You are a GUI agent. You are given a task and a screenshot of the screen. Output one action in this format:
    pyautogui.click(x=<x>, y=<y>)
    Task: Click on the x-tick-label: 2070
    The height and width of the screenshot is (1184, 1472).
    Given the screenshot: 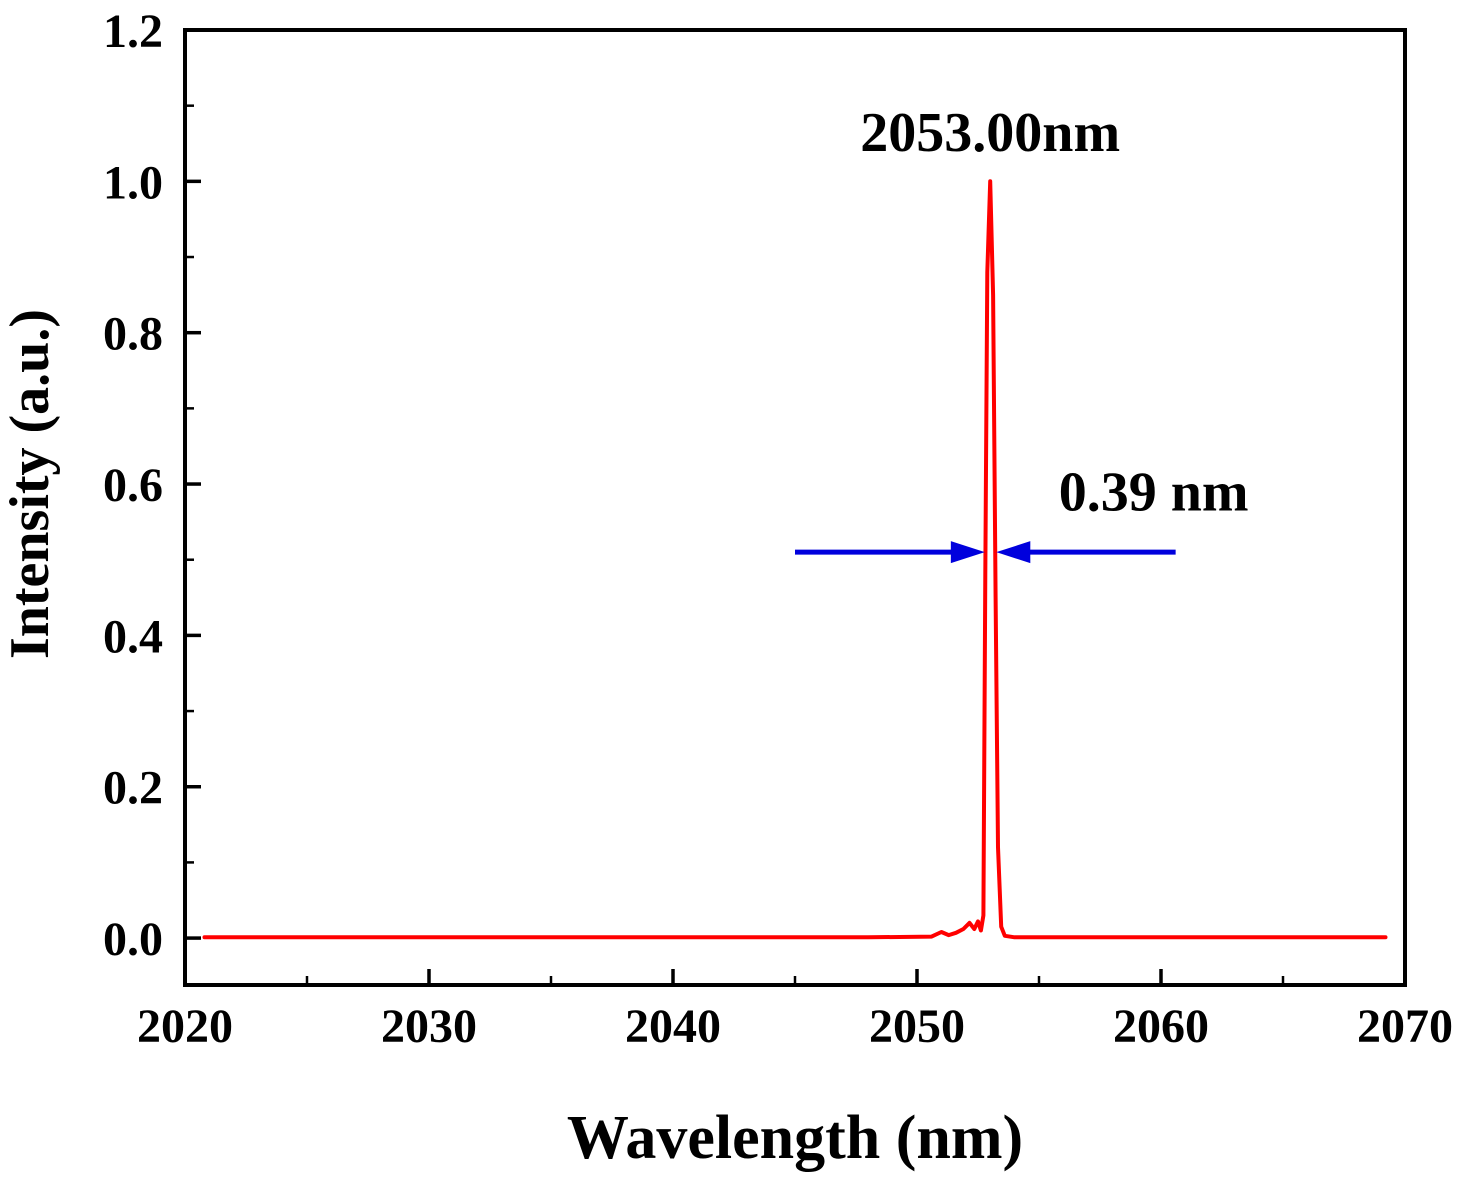 What is the action you would take?
    pyautogui.click(x=1405, y=1026)
    